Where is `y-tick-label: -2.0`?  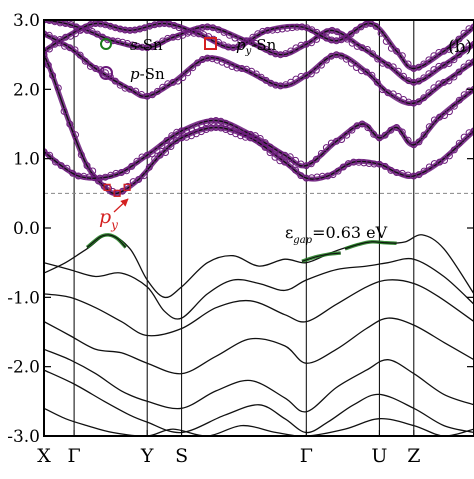
y-tick-label: -2.0 is located at coordinates (23, 368).